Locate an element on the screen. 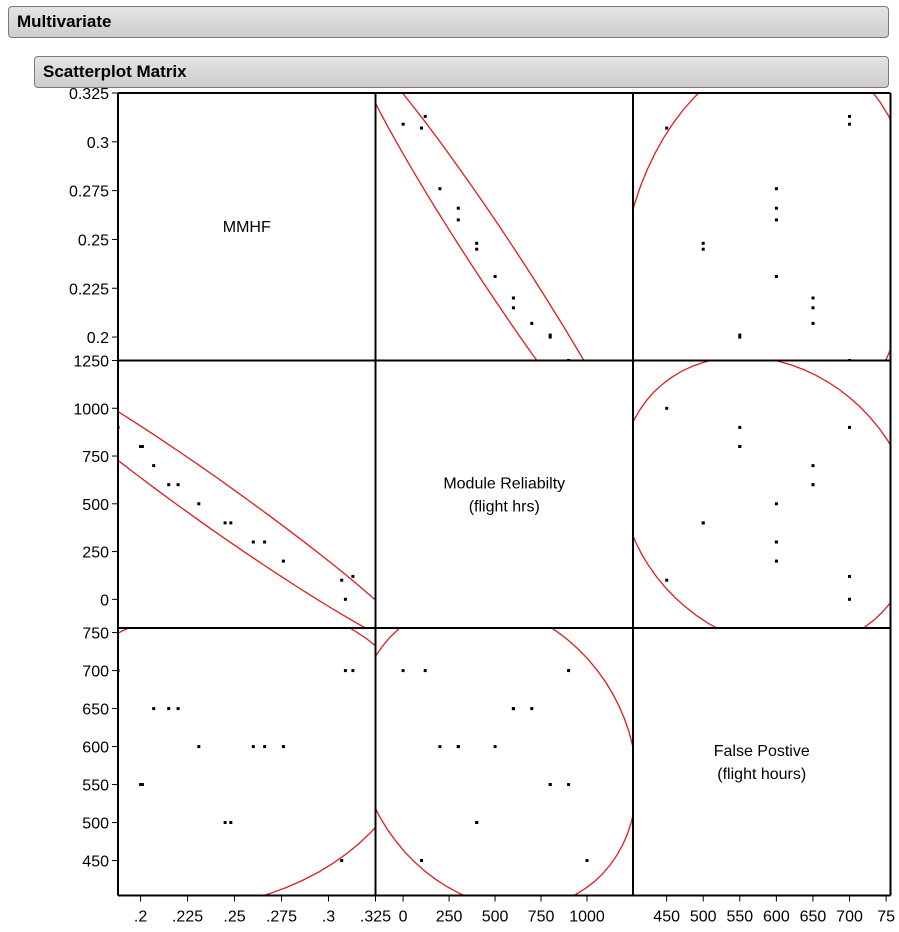  y-tick-label-2-4: 650 is located at coordinates (95, 710).